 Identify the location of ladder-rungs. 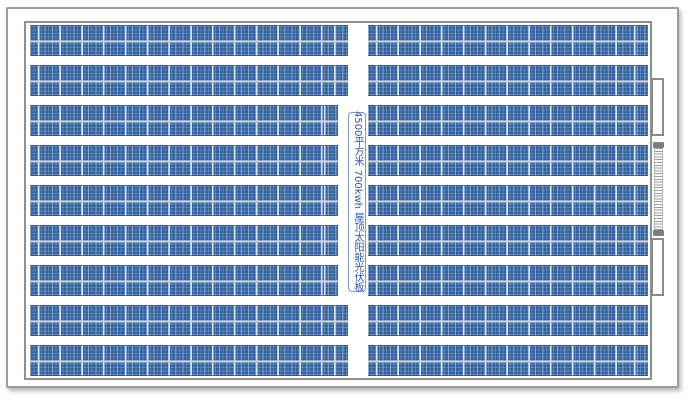
(658, 188).